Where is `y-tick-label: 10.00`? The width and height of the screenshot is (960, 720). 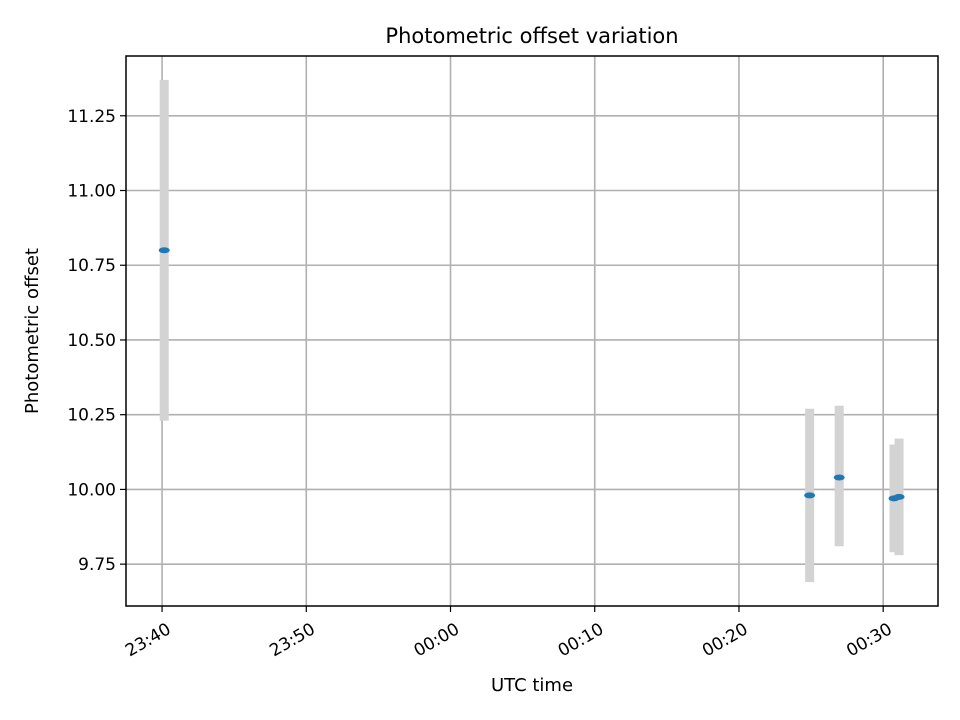 y-tick-label: 10.00 is located at coordinates (91, 490).